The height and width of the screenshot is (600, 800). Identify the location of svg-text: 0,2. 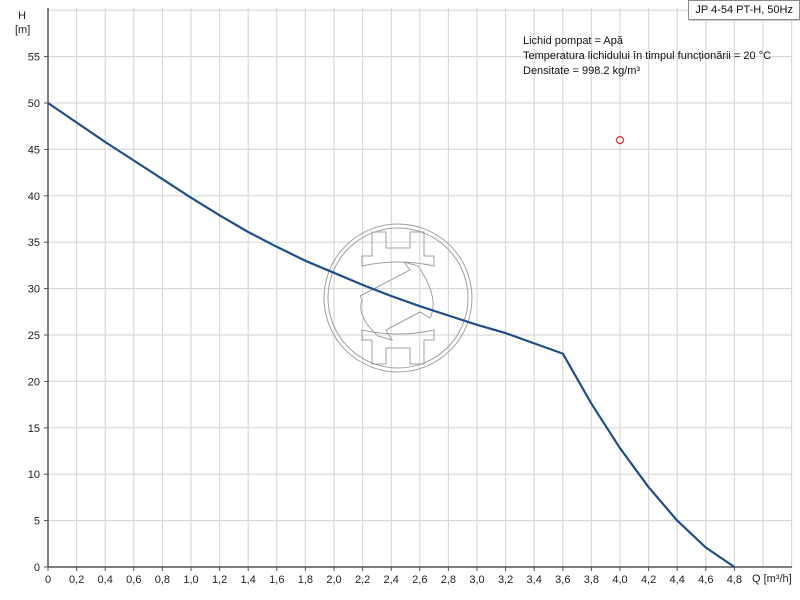
(76, 580).